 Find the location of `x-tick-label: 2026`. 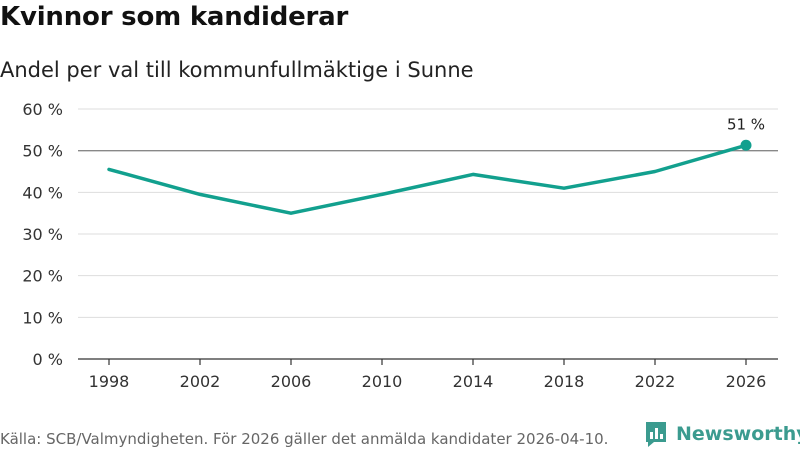

x-tick-label: 2026 is located at coordinates (746, 381).